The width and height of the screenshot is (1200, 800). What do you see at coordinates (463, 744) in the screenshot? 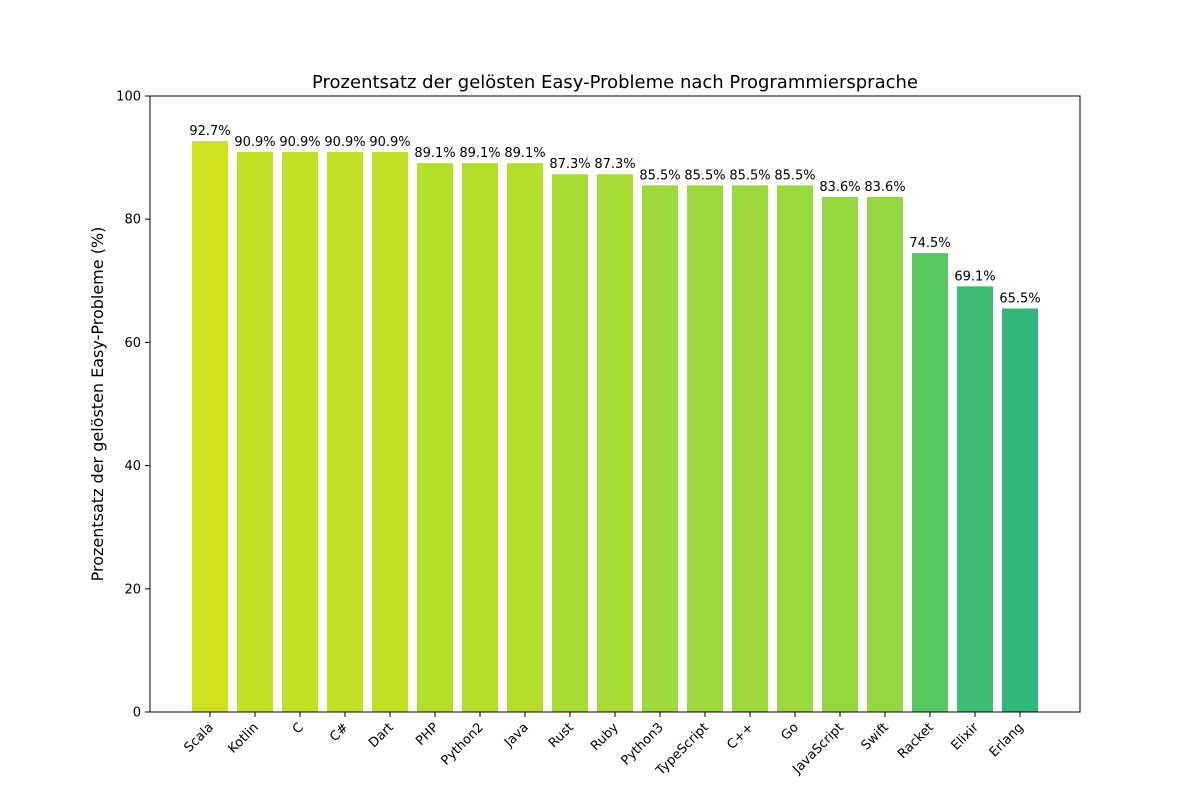
I see `x-tick-label-6: Python2` at bounding box center [463, 744].